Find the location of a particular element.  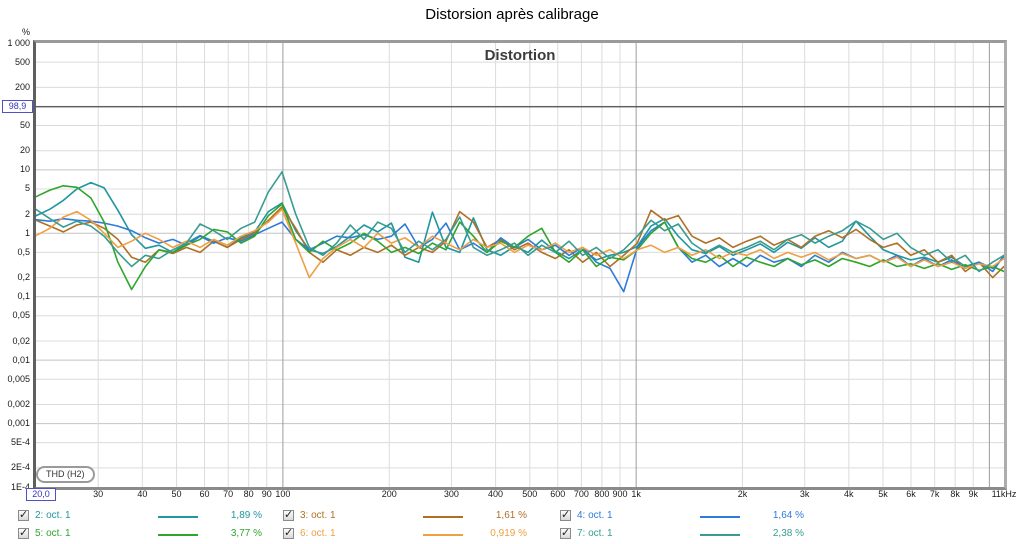

legend-item-2-oct-1: ✓ 2: oct. 1 1,89 % is located at coordinates (143, 516).